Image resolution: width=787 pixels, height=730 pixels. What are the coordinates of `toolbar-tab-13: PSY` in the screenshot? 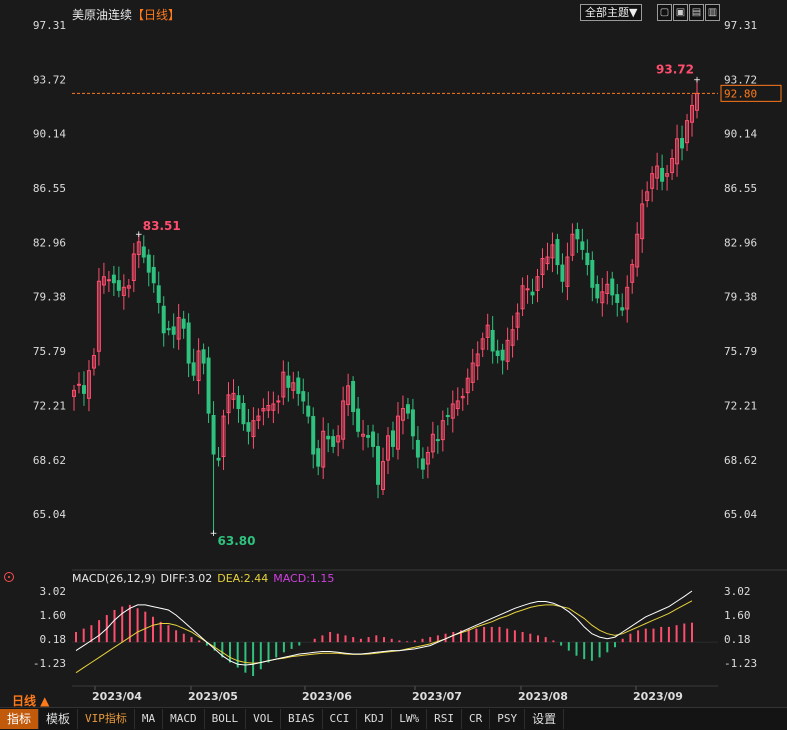 It's located at (508, 719).